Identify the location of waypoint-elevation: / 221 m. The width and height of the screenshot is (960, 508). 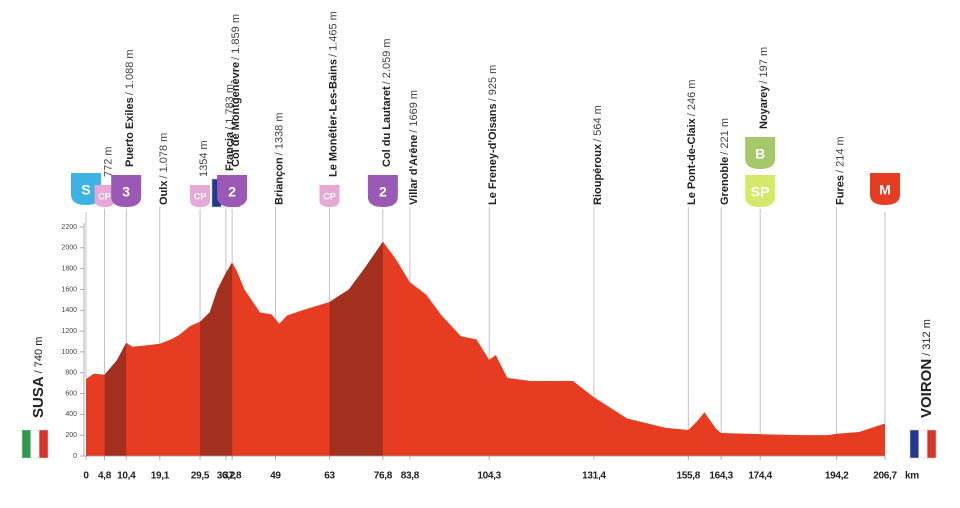
(725, 136).